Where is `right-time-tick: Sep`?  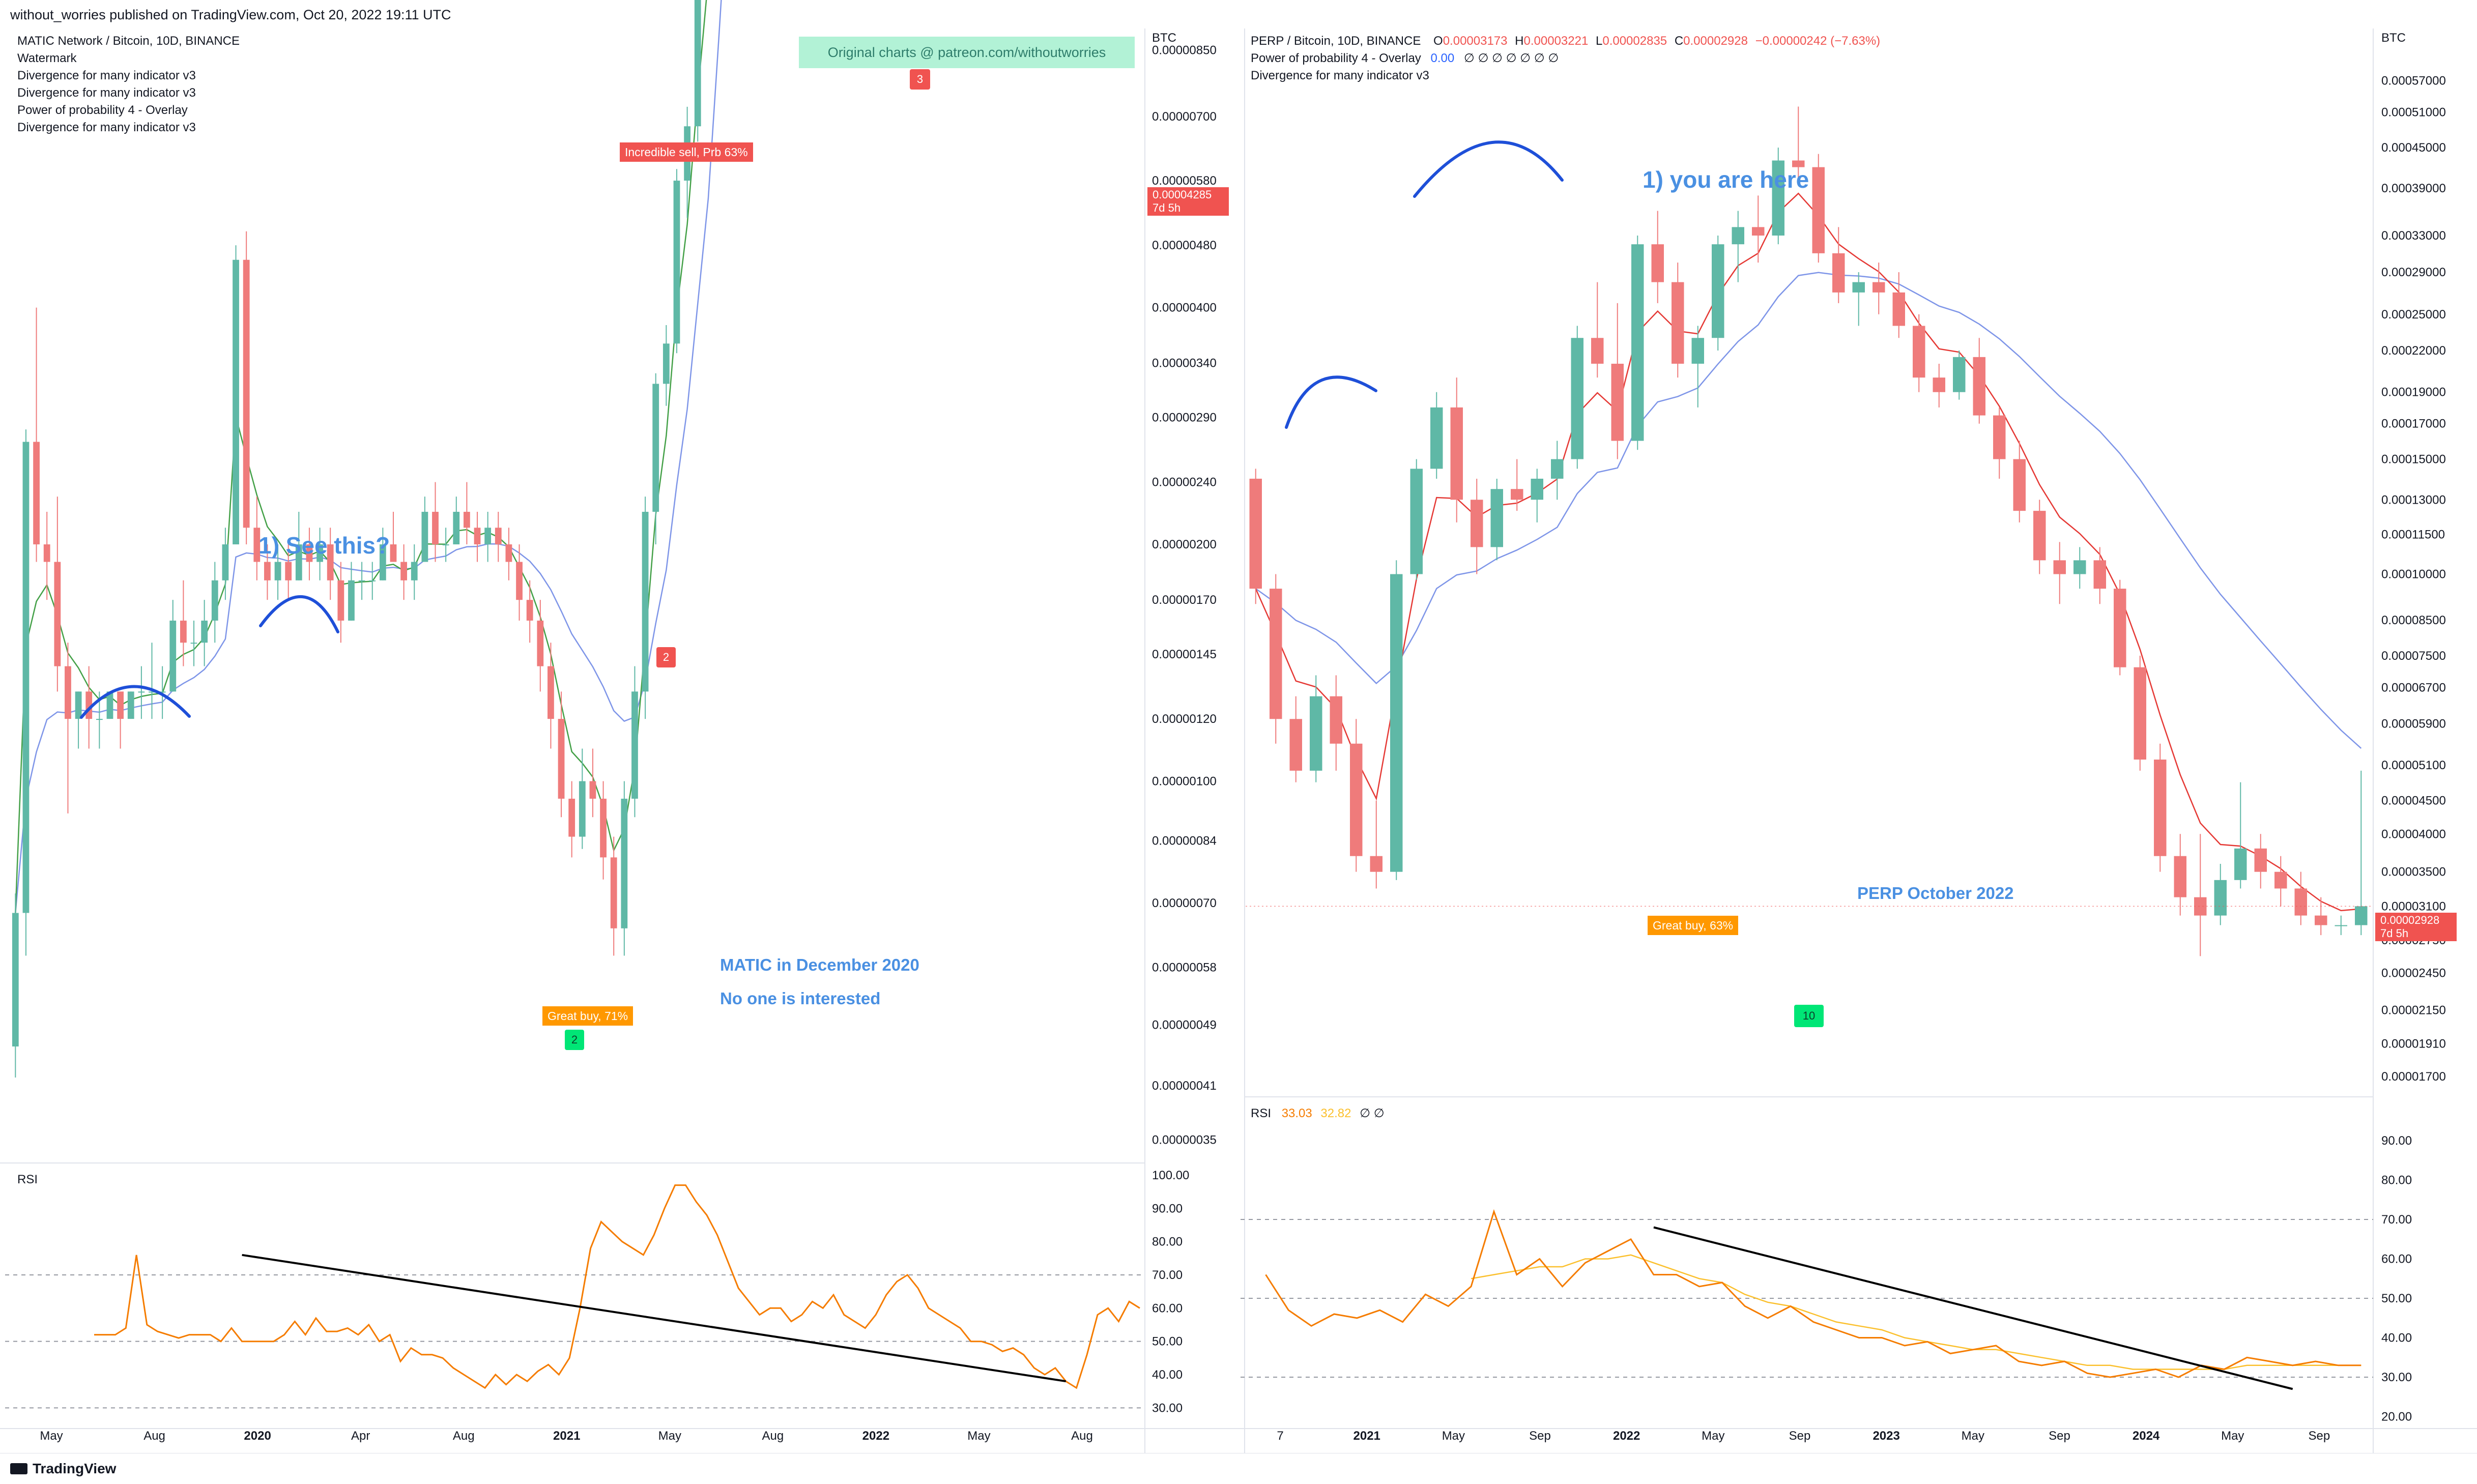
right-time-tick: Sep is located at coordinates (1540, 1436).